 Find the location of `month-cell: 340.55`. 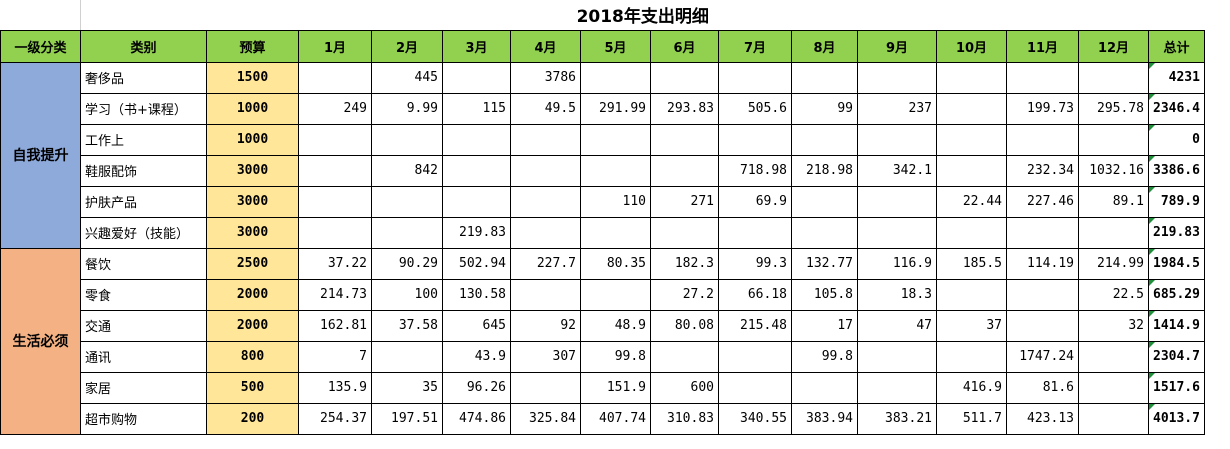

month-cell: 340.55 is located at coordinates (755, 418).